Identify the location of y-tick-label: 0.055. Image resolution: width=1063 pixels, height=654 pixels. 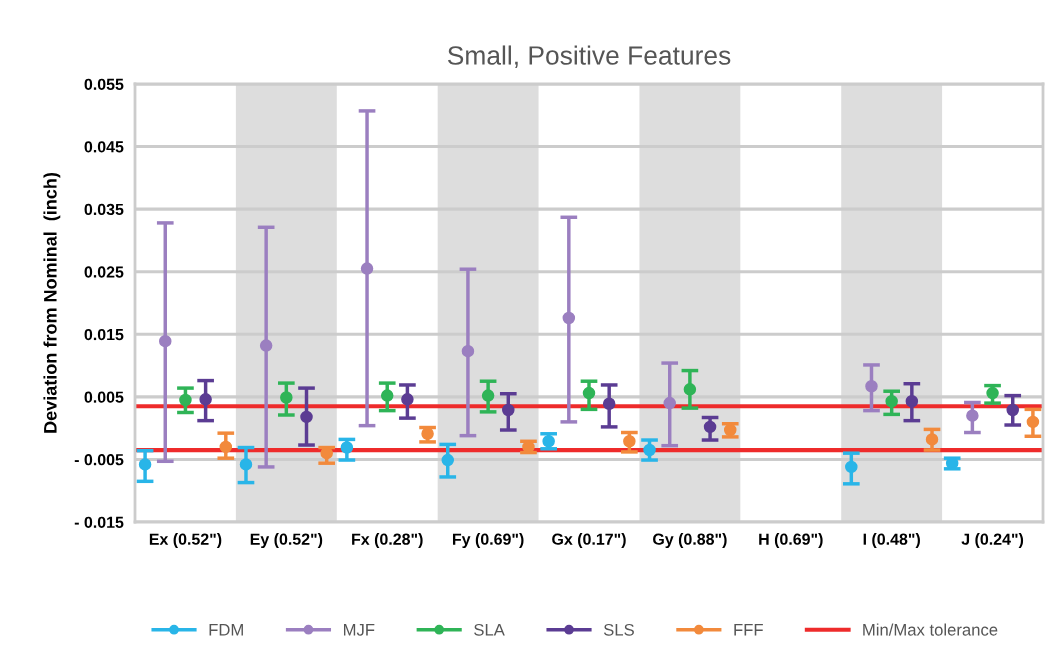
(104, 84).